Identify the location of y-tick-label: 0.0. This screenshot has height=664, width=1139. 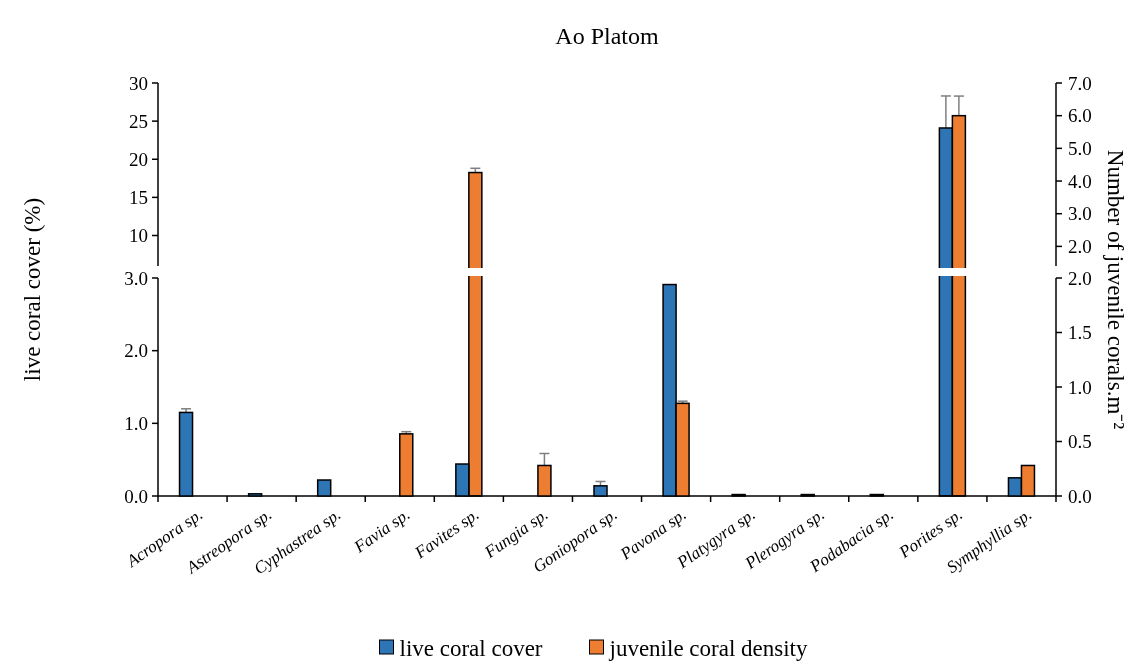
(136, 496).